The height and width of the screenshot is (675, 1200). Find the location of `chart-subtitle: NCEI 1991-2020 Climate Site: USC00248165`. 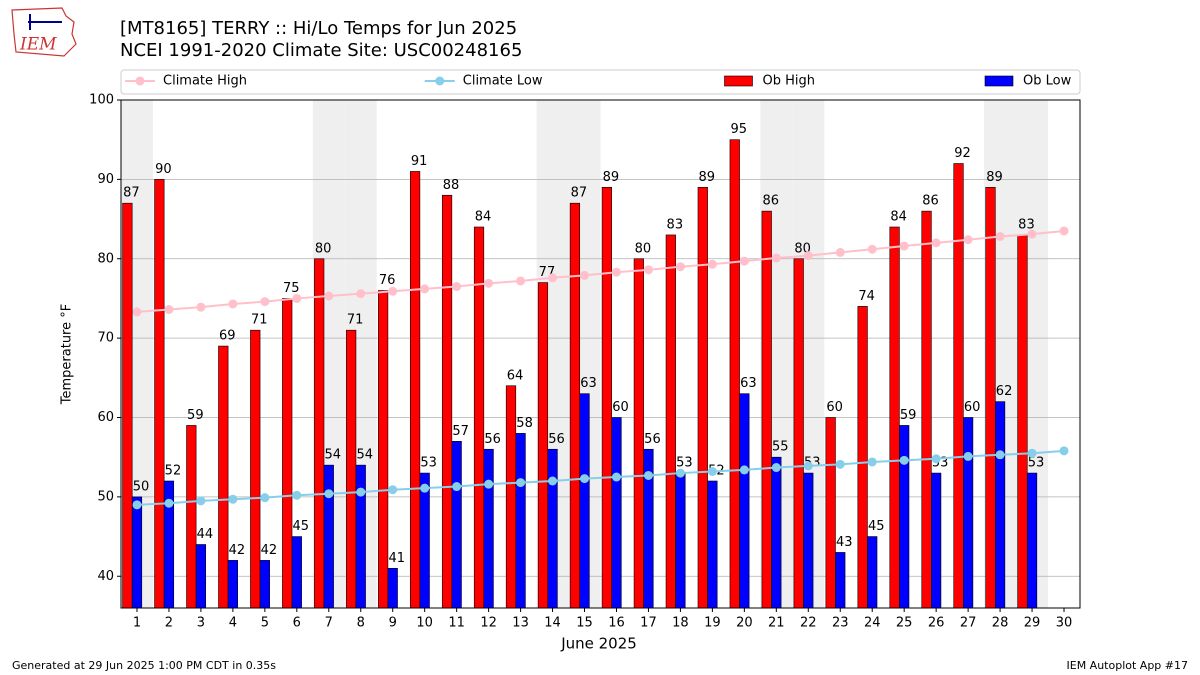

chart-subtitle: NCEI 1991-2020 Climate Site: USC00248165 is located at coordinates (321, 50).